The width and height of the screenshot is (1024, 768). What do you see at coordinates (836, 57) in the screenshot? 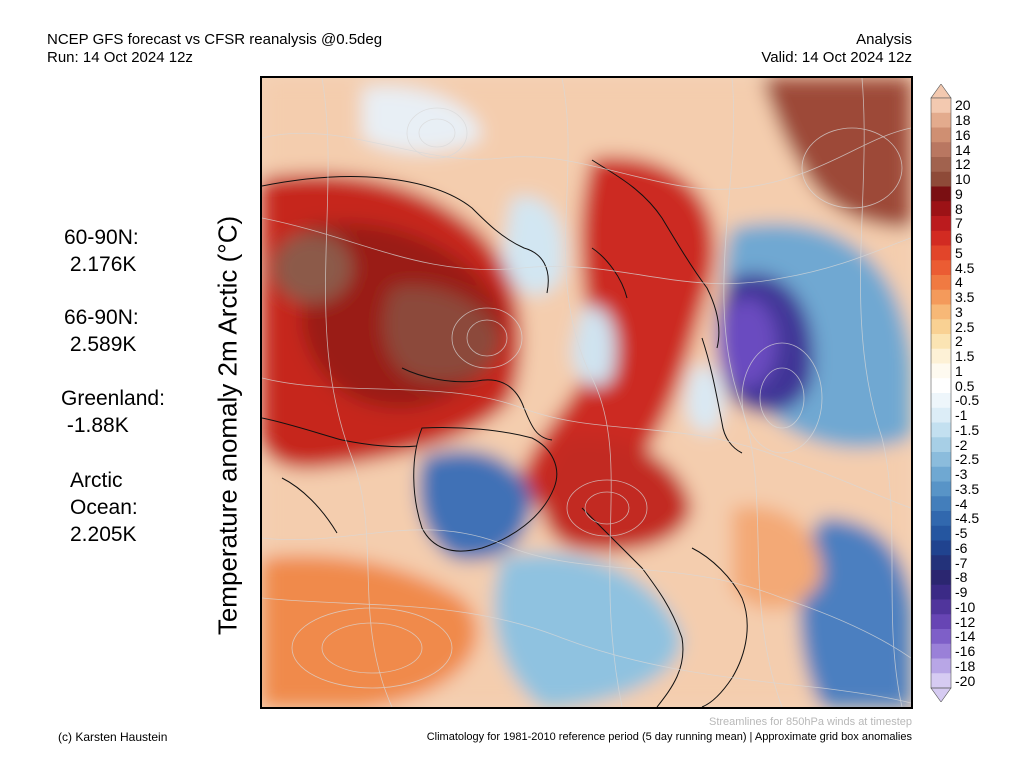
I see `valid-time: Valid: 14 Oct 2024 12z` at bounding box center [836, 57].